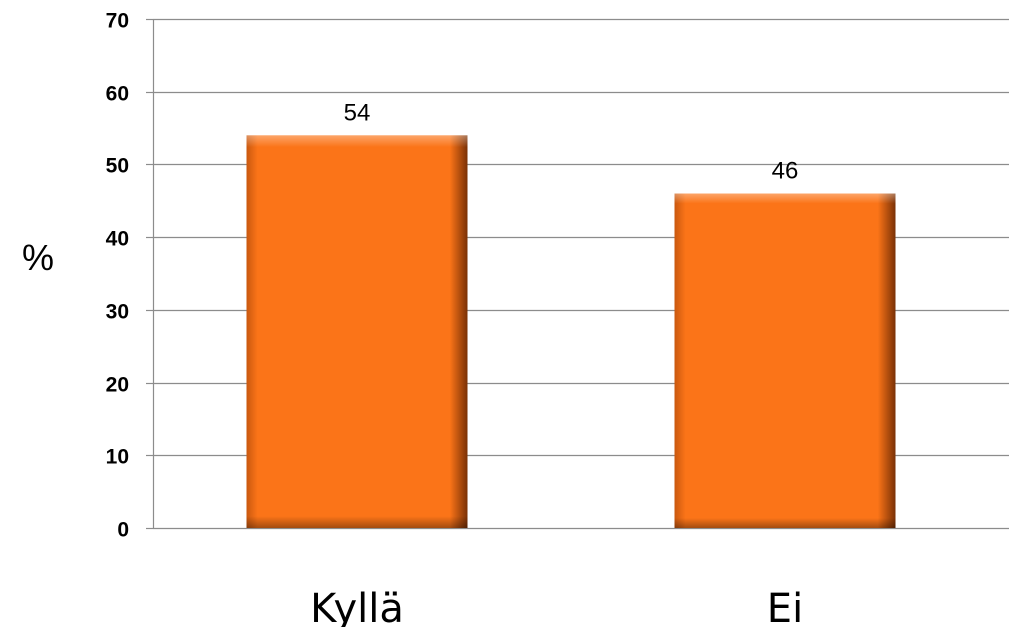  What do you see at coordinates (117, 312) in the screenshot?
I see `y-tick-label: 30` at bounding box center [117, 312].